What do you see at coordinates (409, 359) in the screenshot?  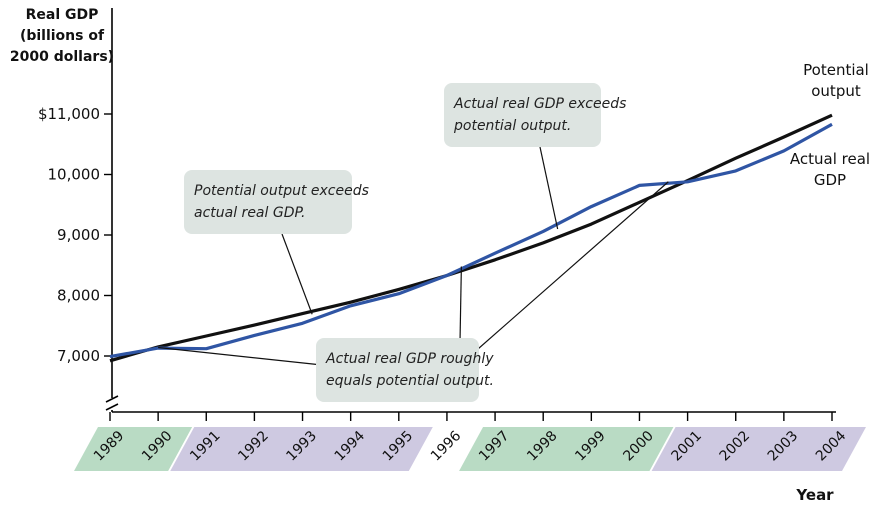 I see `annotation-2-line-0: Actual real GDP roughly` at bounding box center [409, 359].